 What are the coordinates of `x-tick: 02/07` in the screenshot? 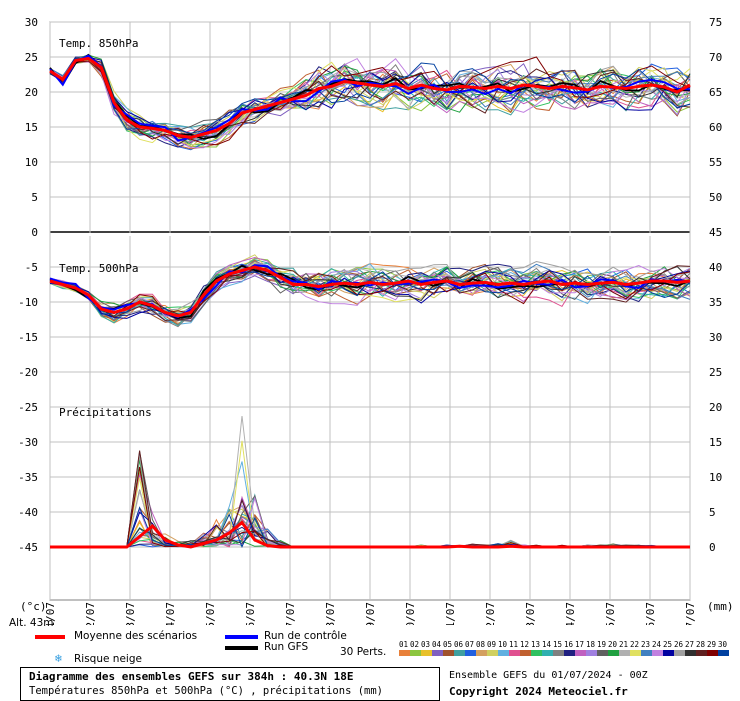 It's located at (90, 613).